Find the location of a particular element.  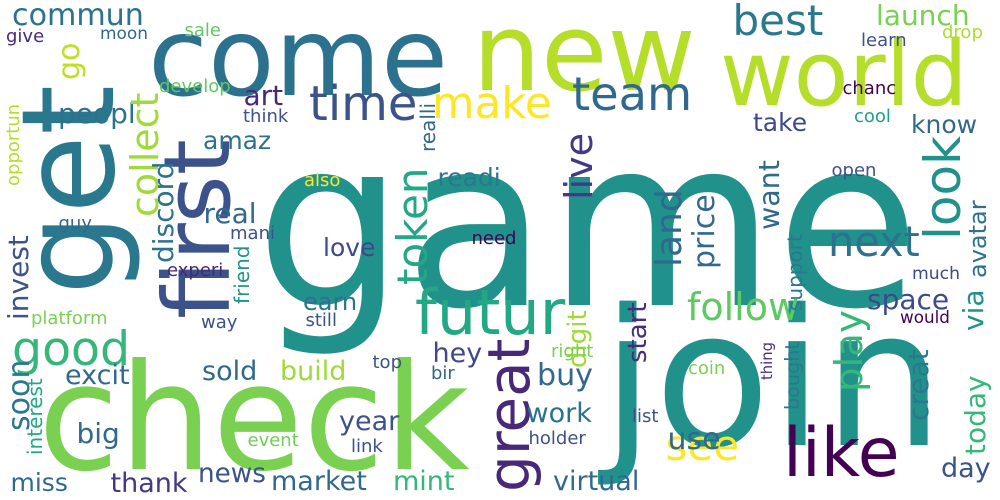

word-buy: buy is located at coordinates (565, 375).